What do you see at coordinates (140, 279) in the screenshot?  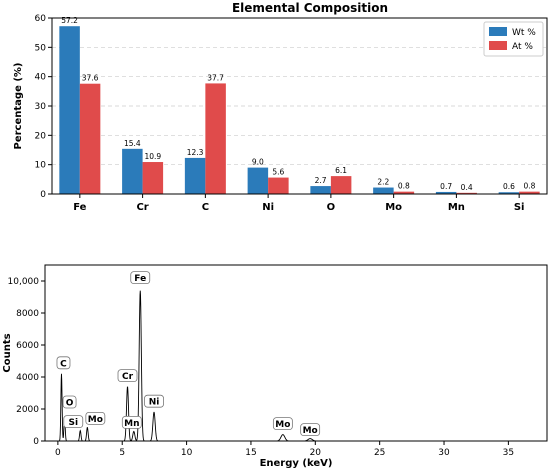 I see `peak-label: Fe` at bounding box center [140, 279].